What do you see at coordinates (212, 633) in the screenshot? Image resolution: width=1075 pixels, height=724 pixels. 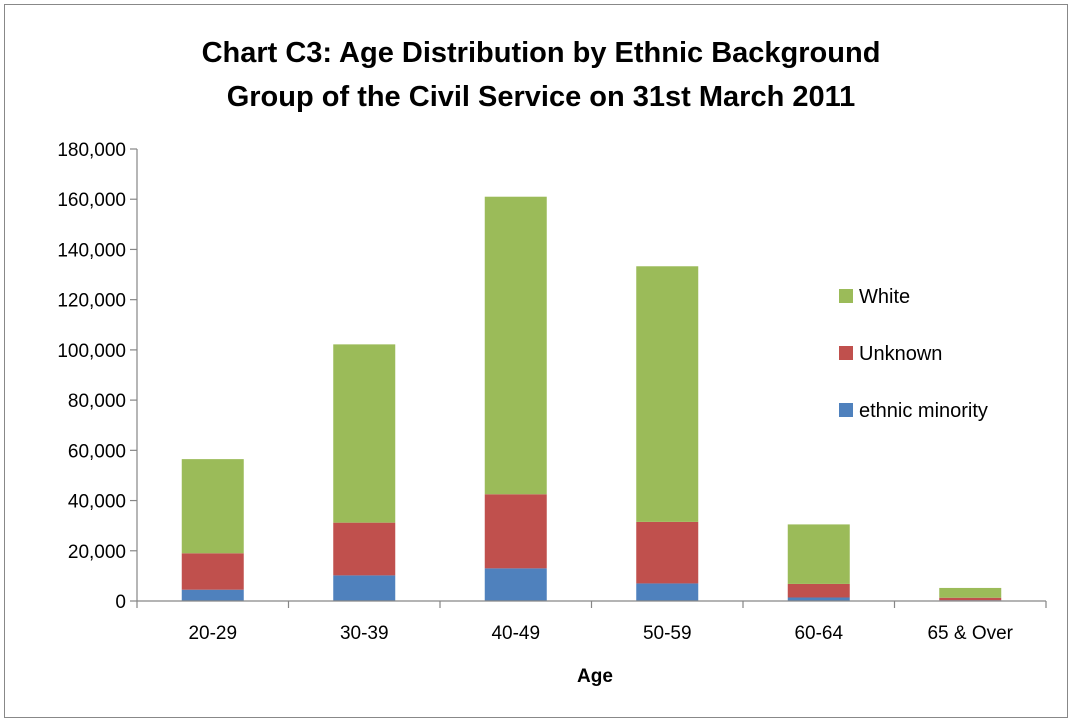 I see `x-tick-label: 20-29` at bounding box center [212, 633].